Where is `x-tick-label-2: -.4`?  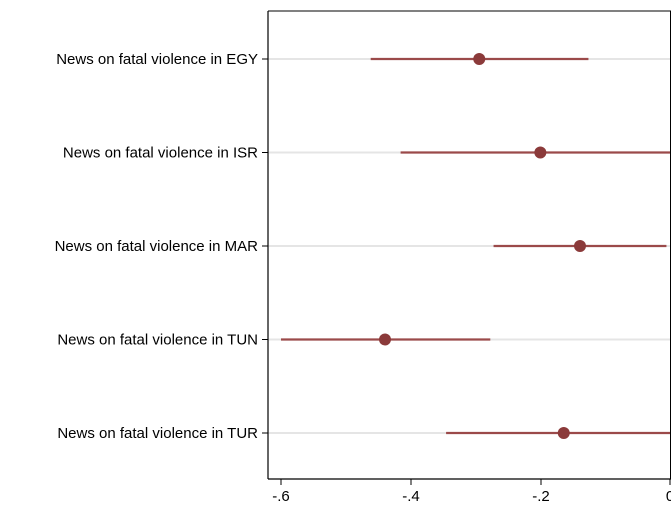 x-tick-label-2: -.4 is located at coordinates (411, 496).